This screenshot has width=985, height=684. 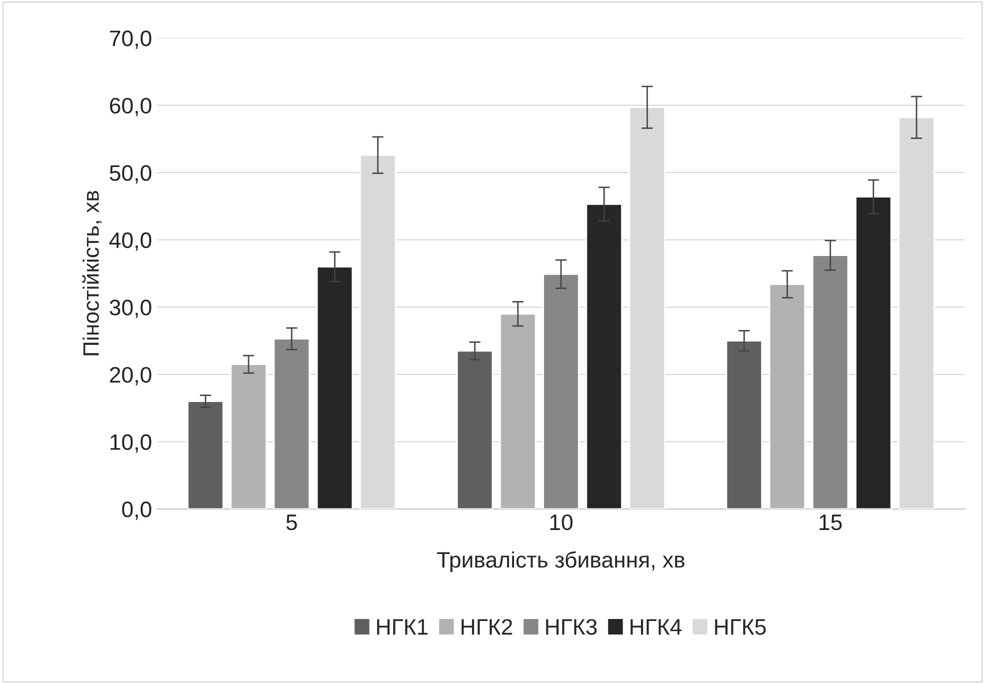 I want to click on legend-label: НГК5, so click(x=740, y=627).